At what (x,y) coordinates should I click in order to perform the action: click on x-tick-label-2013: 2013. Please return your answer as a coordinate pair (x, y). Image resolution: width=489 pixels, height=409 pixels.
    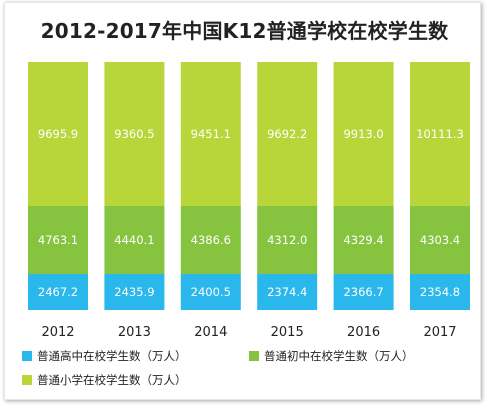
    Looking at the image, I should click on (134, 332).